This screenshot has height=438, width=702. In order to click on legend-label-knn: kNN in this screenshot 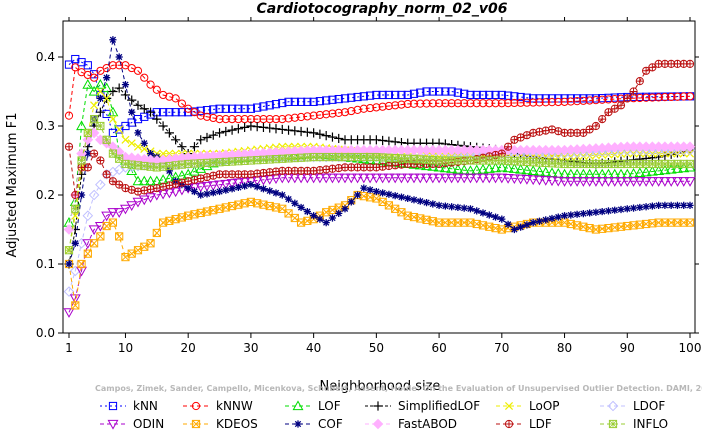, I will do `click(145, 406)`.